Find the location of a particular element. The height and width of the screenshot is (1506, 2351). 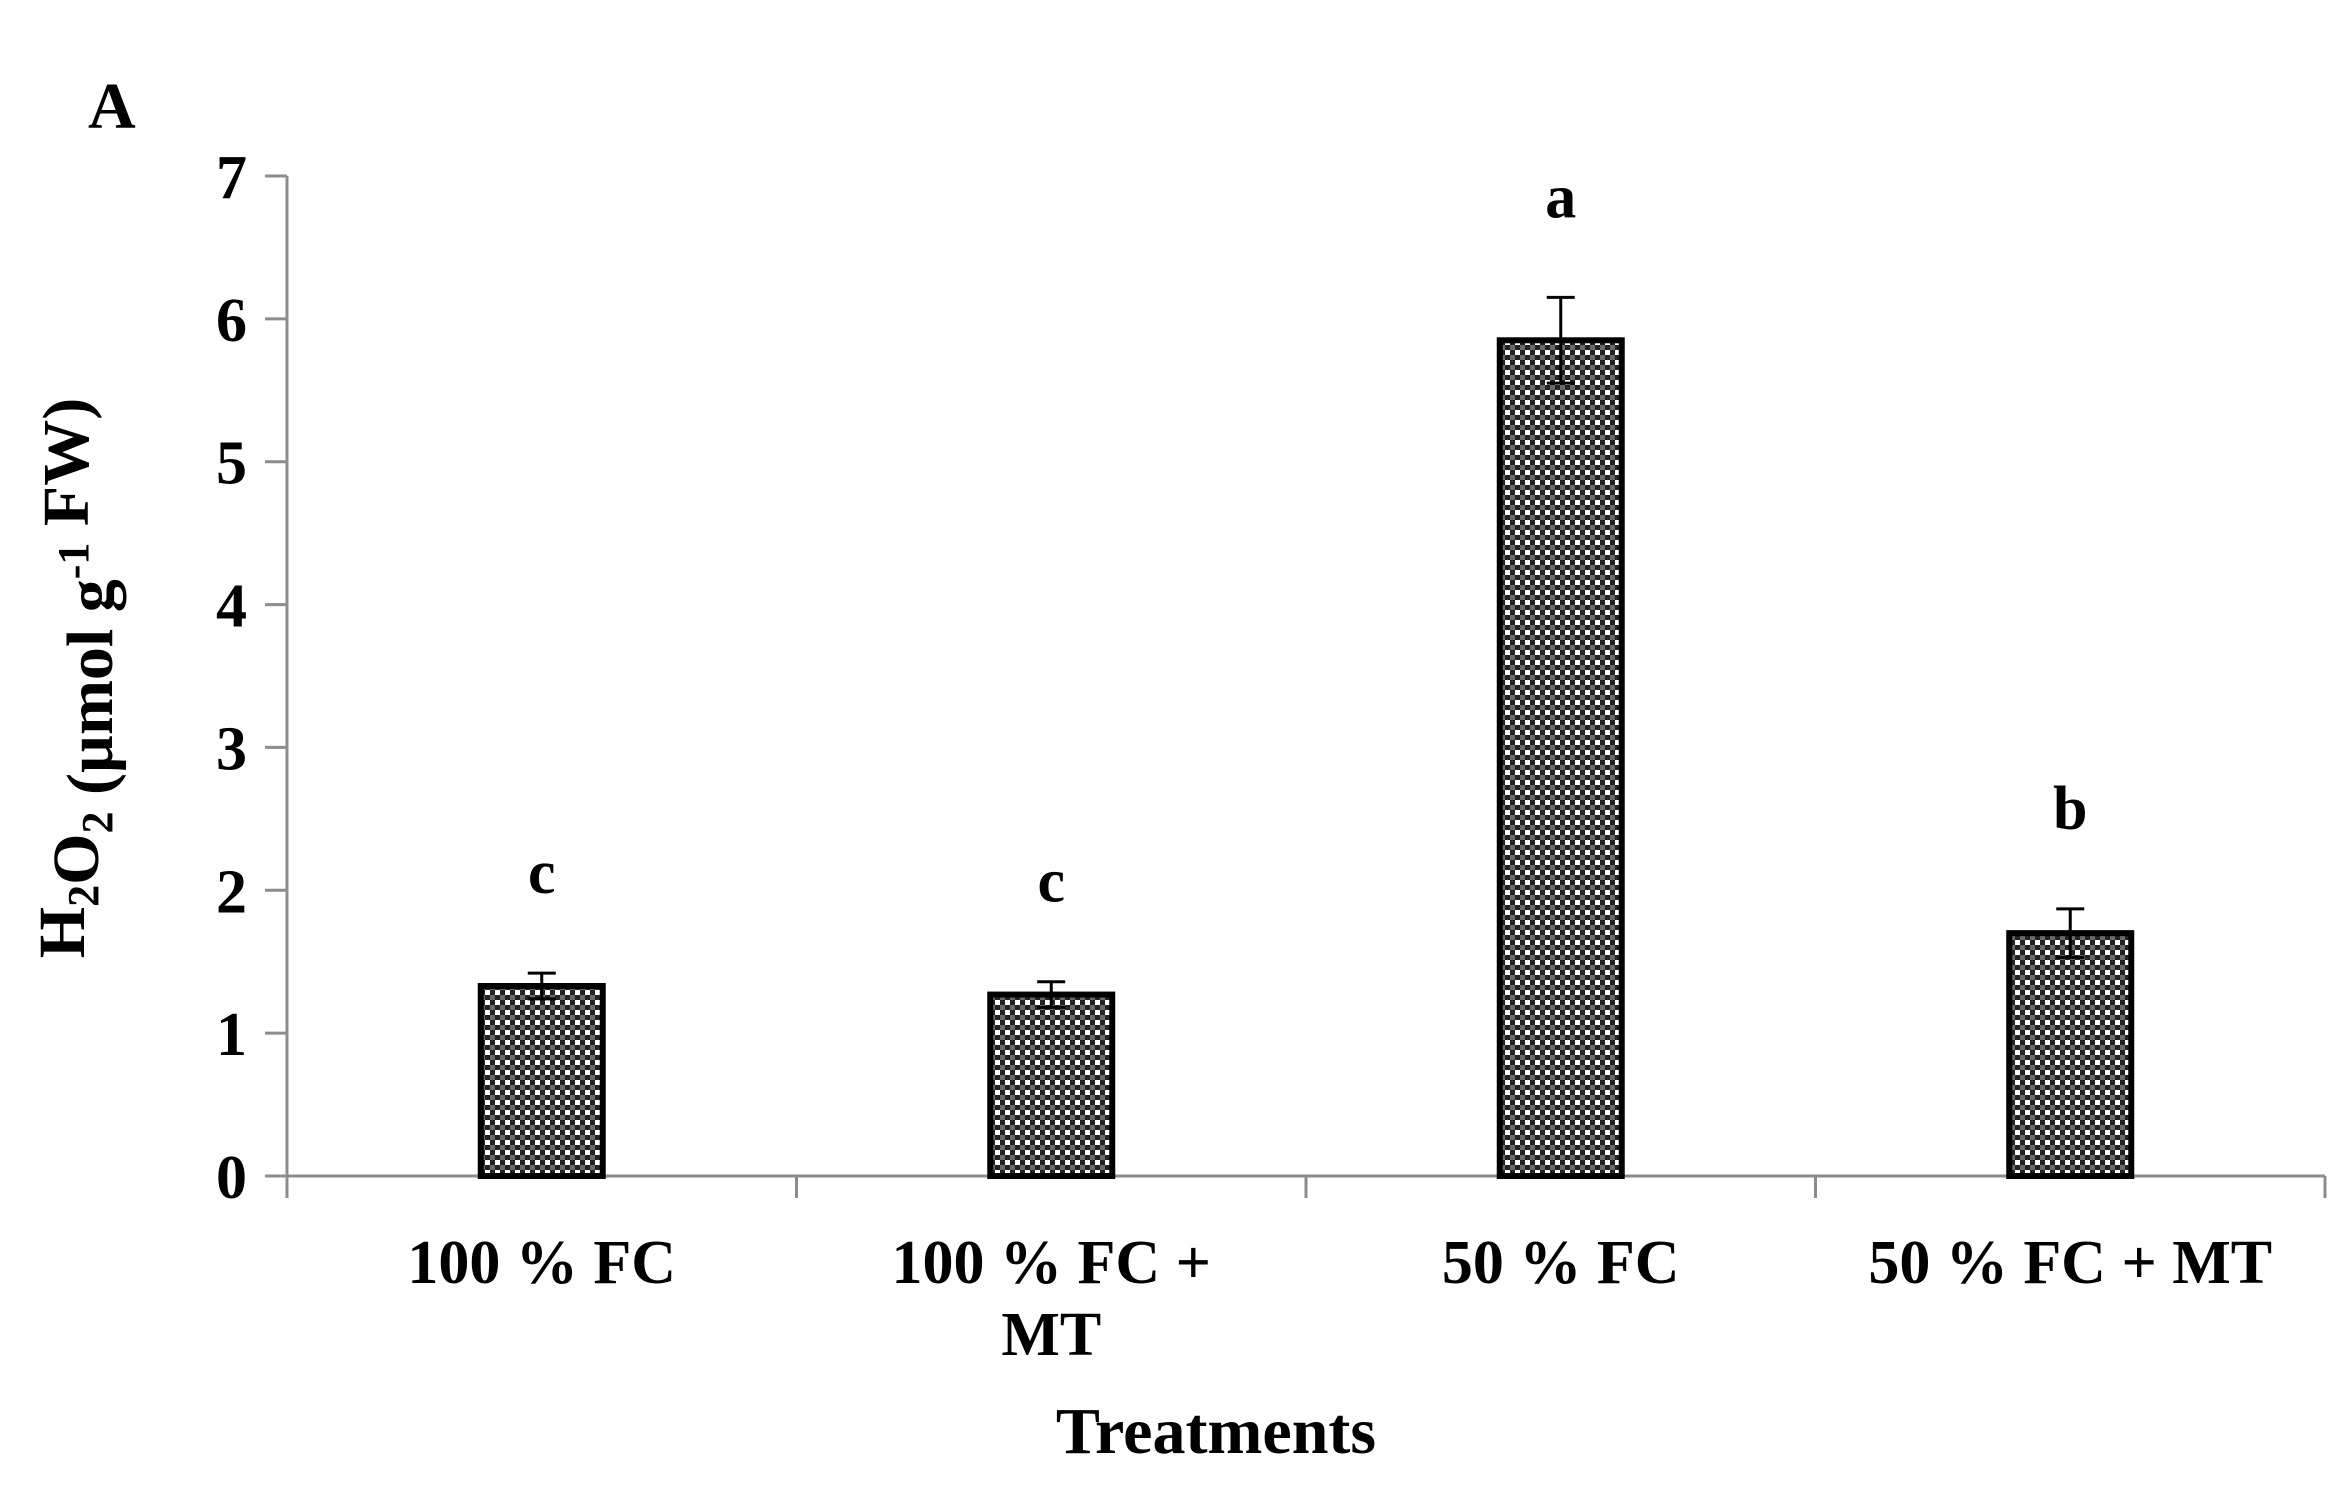

x-tick-label: 100 % FC is located at coordinates (541, 1263).